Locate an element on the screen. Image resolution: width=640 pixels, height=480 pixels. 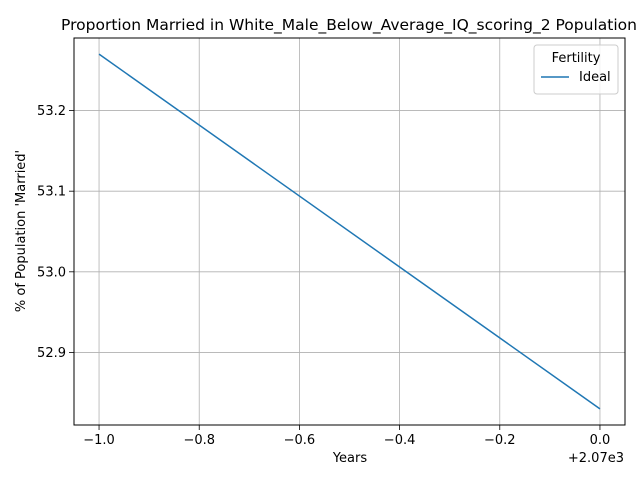
legend: Fertility Ideal is located at coordinates (576, 69).